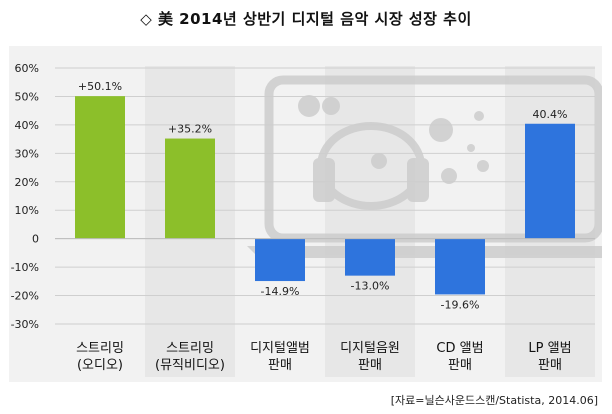 Image resolution: width=612 pixels, height=414 pixels. Describe the element at coordinates (190, 129) in the screenshot. I see `data-label: +35.2%` at that location.